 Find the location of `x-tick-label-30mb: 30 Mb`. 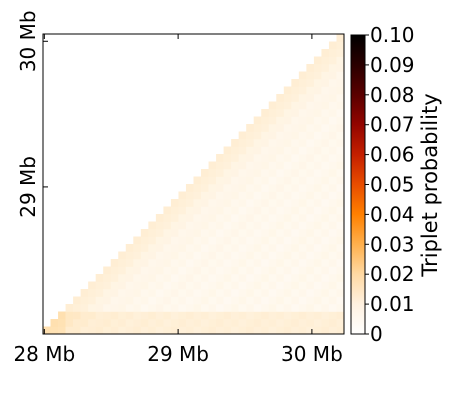

x-tick-label-30mb: 30 Mb is located at coordinates (312, 354).